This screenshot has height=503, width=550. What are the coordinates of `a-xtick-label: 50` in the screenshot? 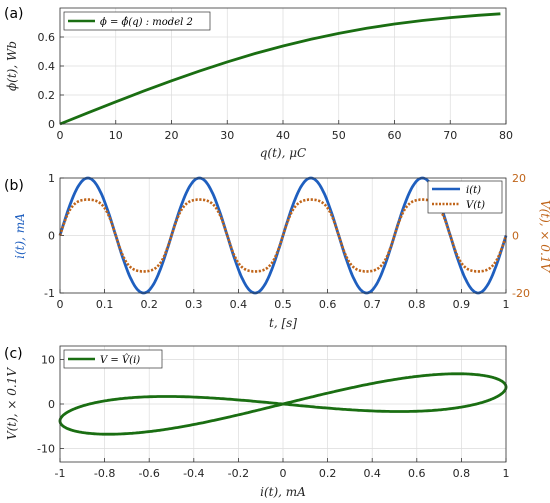 It's located at (339, 135).